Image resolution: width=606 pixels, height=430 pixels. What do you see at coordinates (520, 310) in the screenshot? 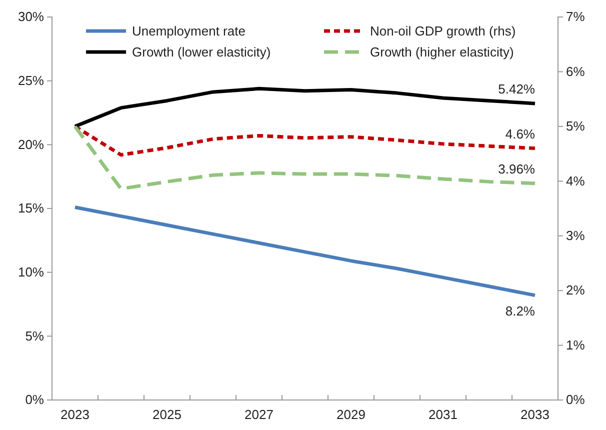
I see `data-label: 8.2%` at bounding box center [520, 310].